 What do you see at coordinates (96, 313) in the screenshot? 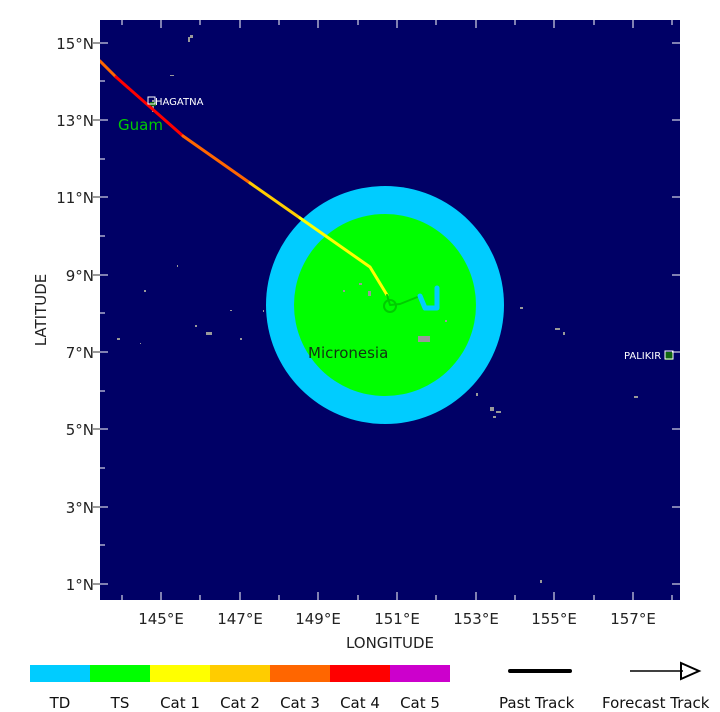
I see `left-outer-ticks` at bounding box center [96, 313].